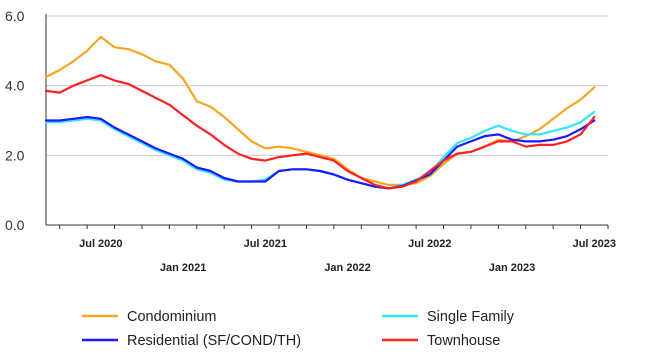  What do you see at coordinates (15, 16) in the screenshot?
I see `y-tick-label: 6.0` at bounding box center [15, 16].